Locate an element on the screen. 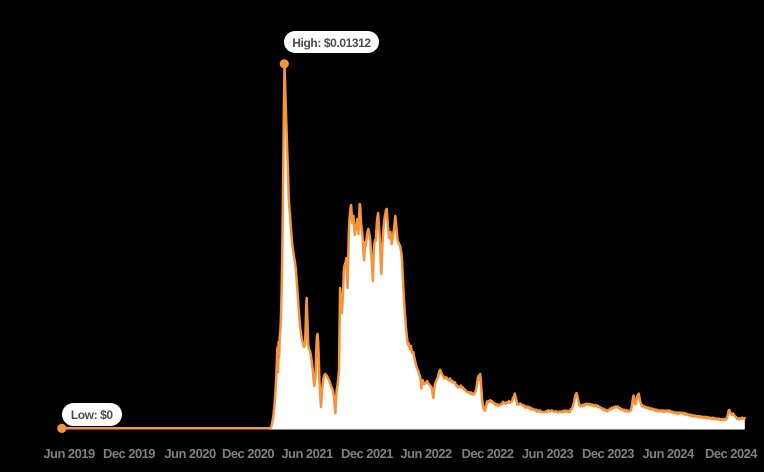  svg-text: Jun 2019 is located at coordinates (69, 453).